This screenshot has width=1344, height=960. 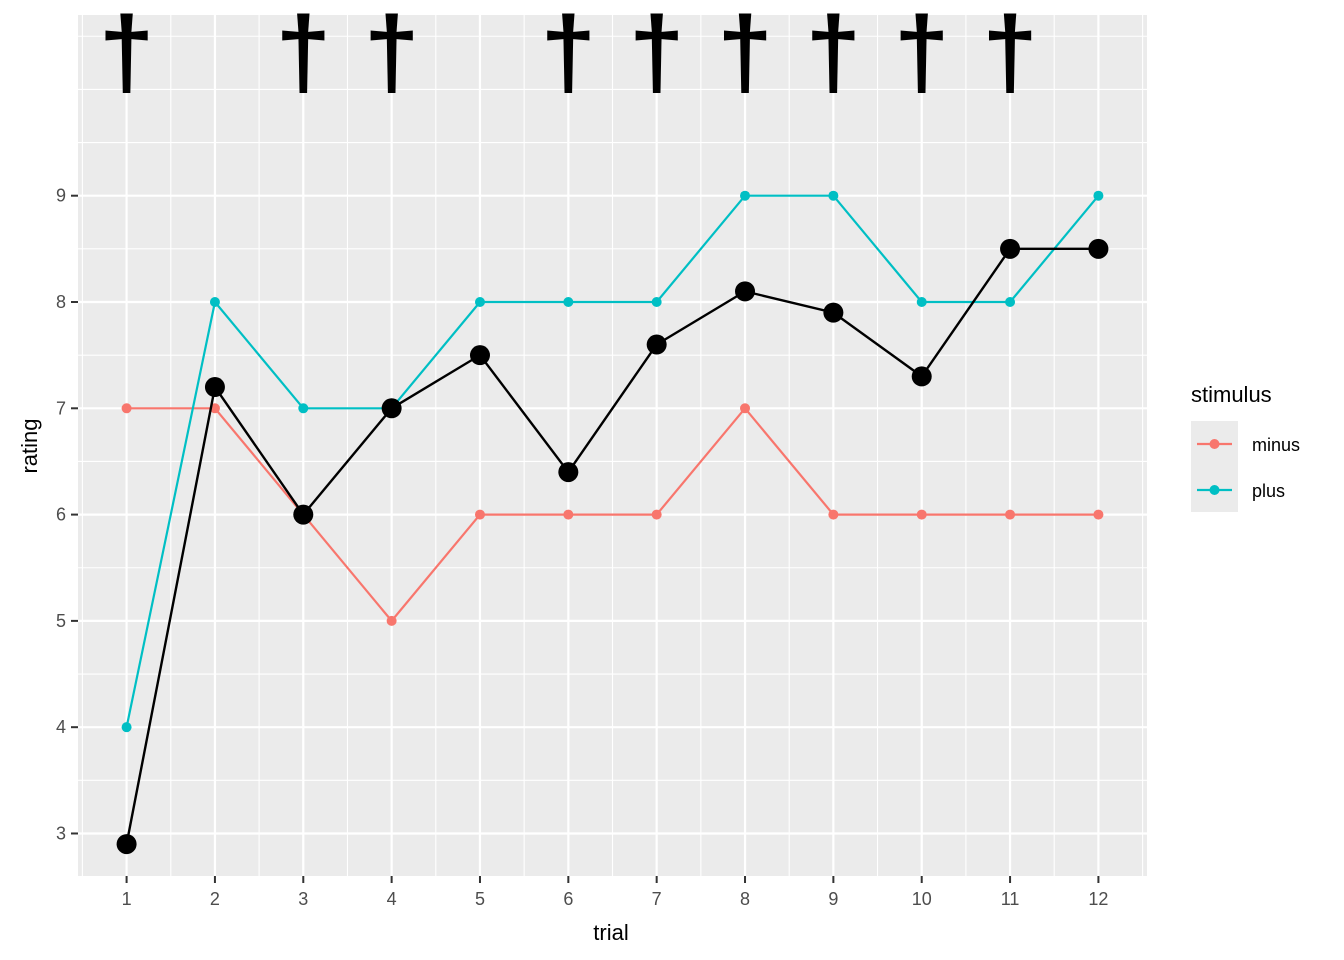 I want to click on annotation-layer: † † † † † † † † †, so click(x=568, y=54).